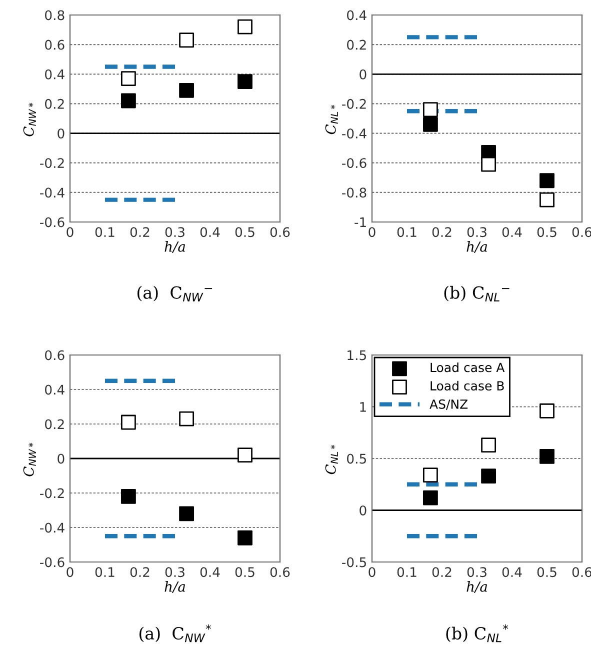 This screenshot has height=650, width=591. Describe the element at coordinates (54, 15) in the screenshot. I see `y-tick-label: 0.8` at that location.